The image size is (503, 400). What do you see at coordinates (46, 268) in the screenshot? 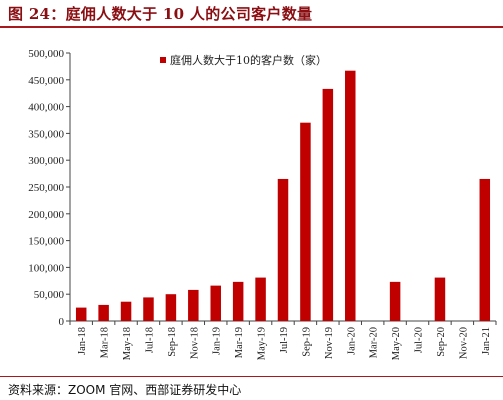
I see `y-tick-label: 100,000` at bounding box center [46, 268].